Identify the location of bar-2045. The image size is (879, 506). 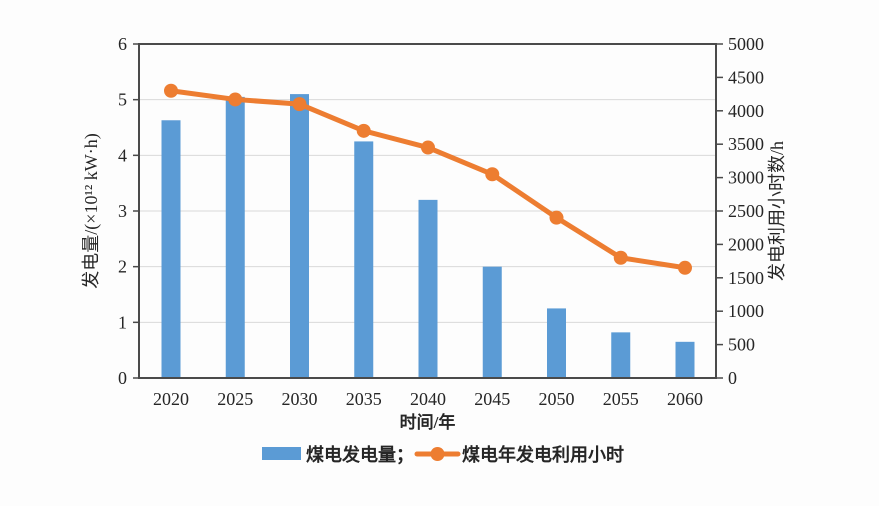
(492, 322).